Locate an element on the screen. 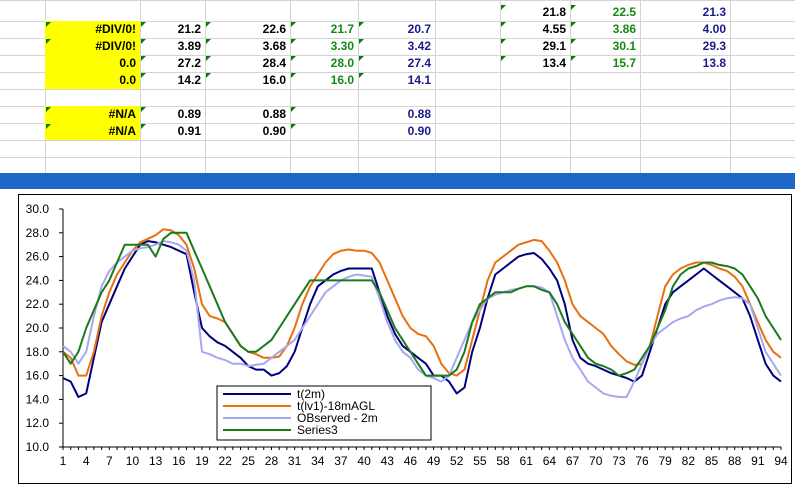 The width and height of the screenshot is (795, 500). cell-value: 21.2 is located at coordinates (189, 29).